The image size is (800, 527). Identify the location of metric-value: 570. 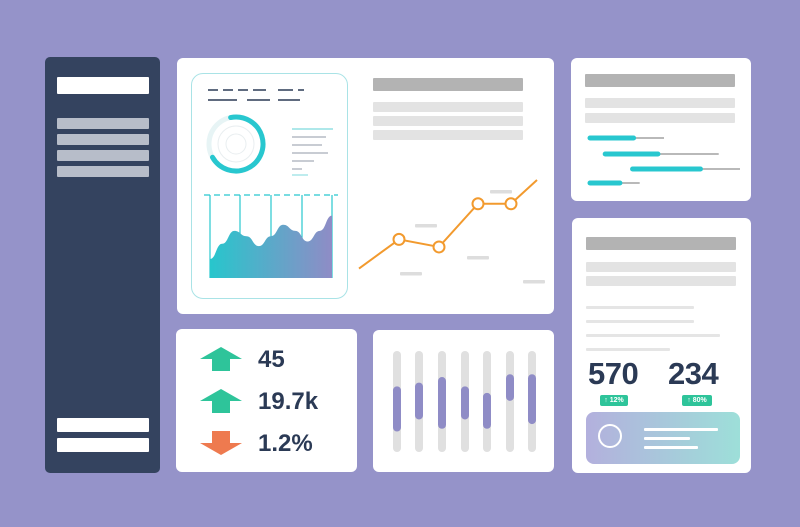
(613, 373).